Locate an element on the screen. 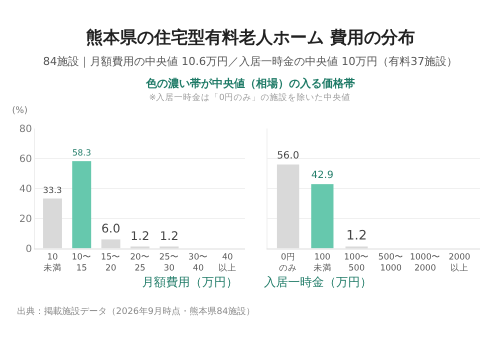 This screenshot has height=348, width=500. y-tick-label: 60 is located at coordinates (25, 160).